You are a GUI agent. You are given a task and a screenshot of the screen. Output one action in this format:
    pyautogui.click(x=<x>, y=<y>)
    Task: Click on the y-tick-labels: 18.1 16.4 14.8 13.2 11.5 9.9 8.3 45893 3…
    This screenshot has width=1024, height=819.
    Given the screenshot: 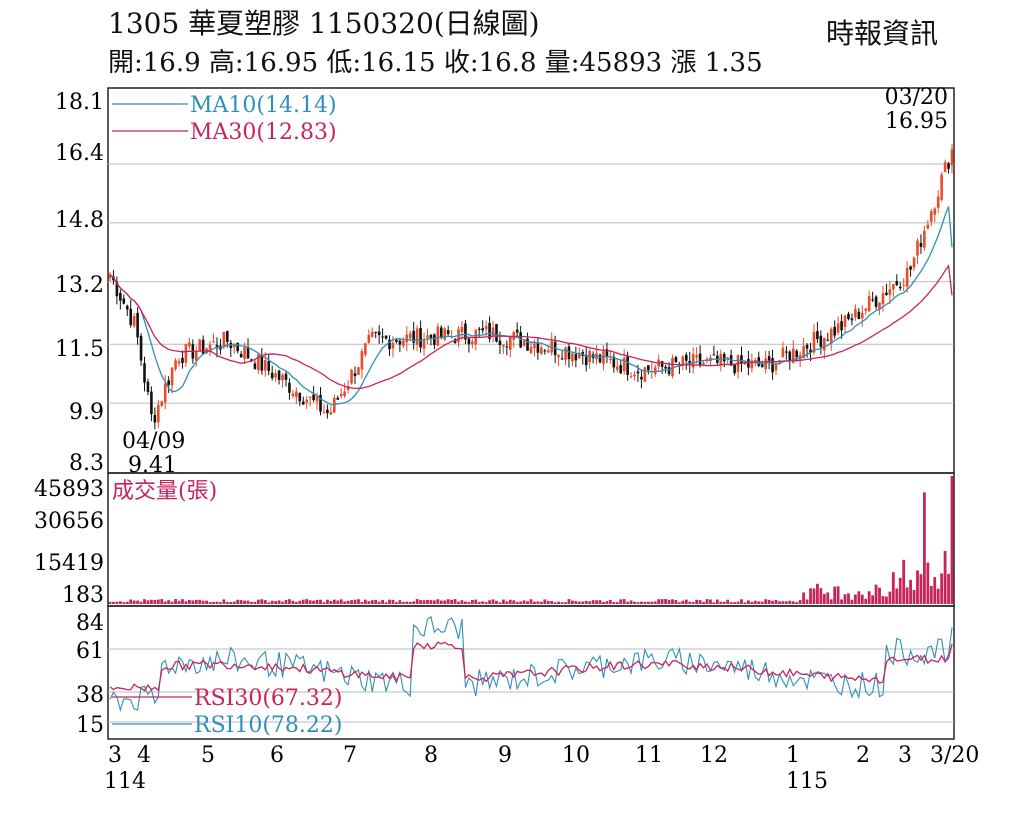 What is the action you would take?
    pyautogui.click(x=69, y=414)
    